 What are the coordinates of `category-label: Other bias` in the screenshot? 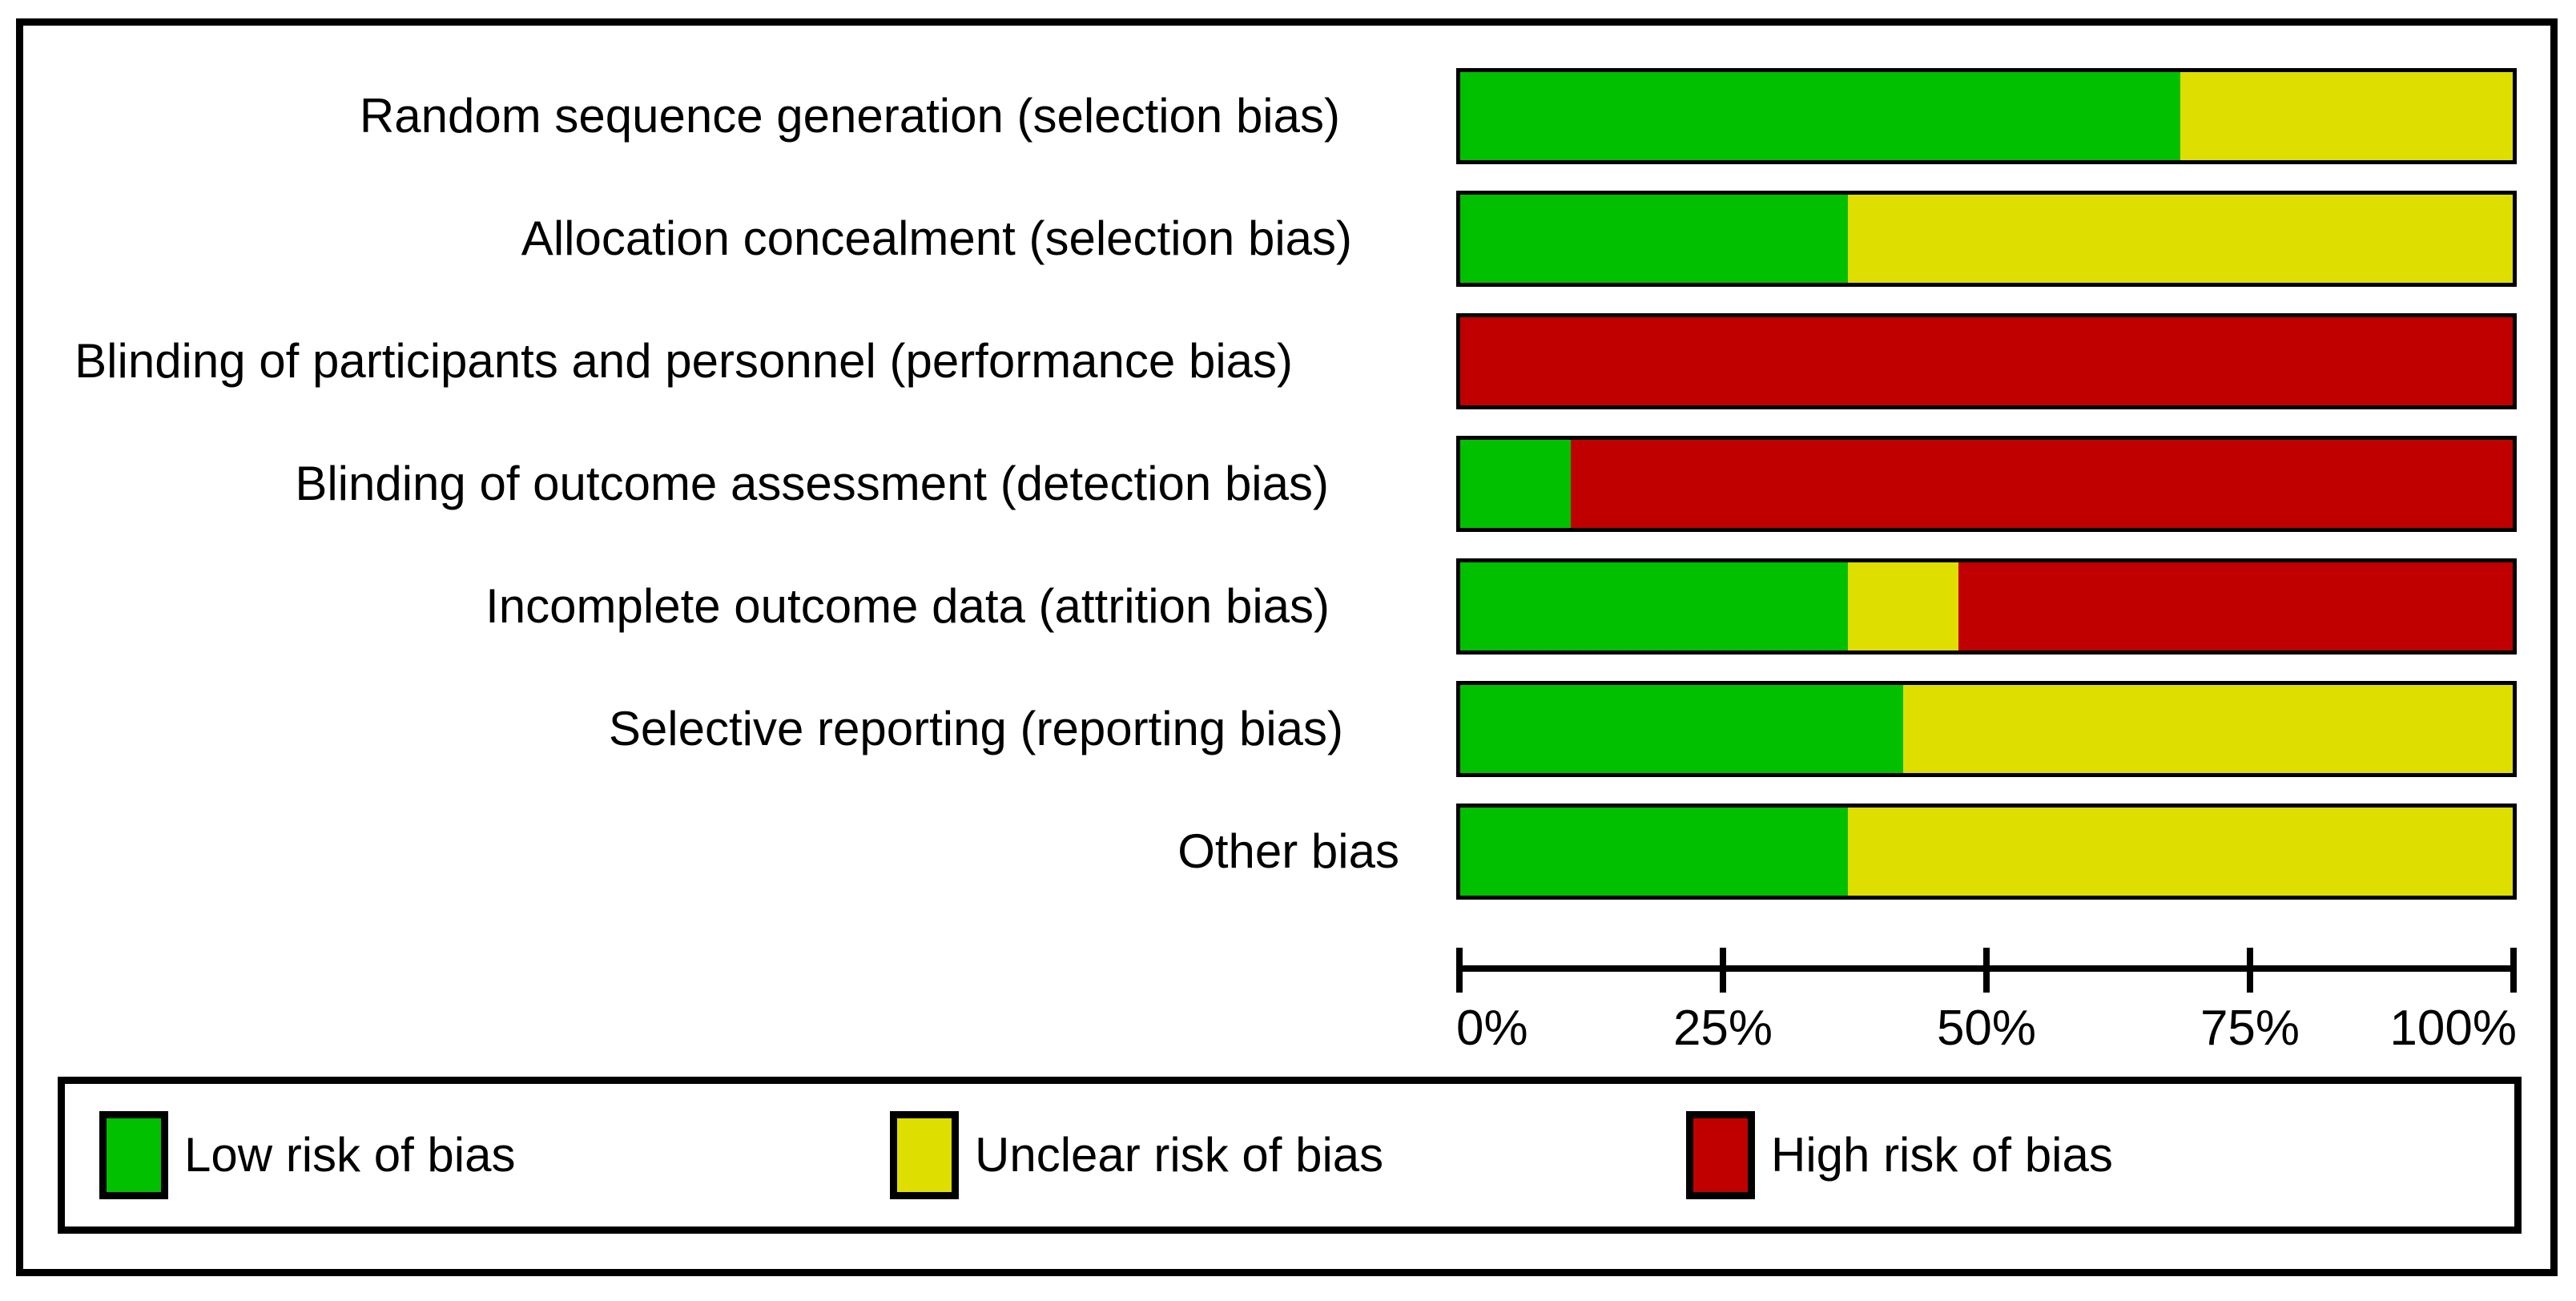 It's located at (1288, 851).